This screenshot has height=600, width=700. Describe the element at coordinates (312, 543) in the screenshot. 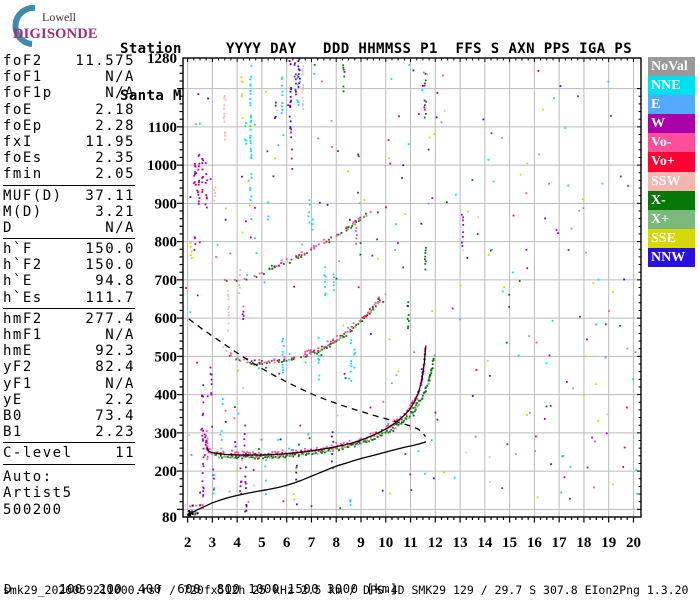

I see `svg-text: 7` at that location.